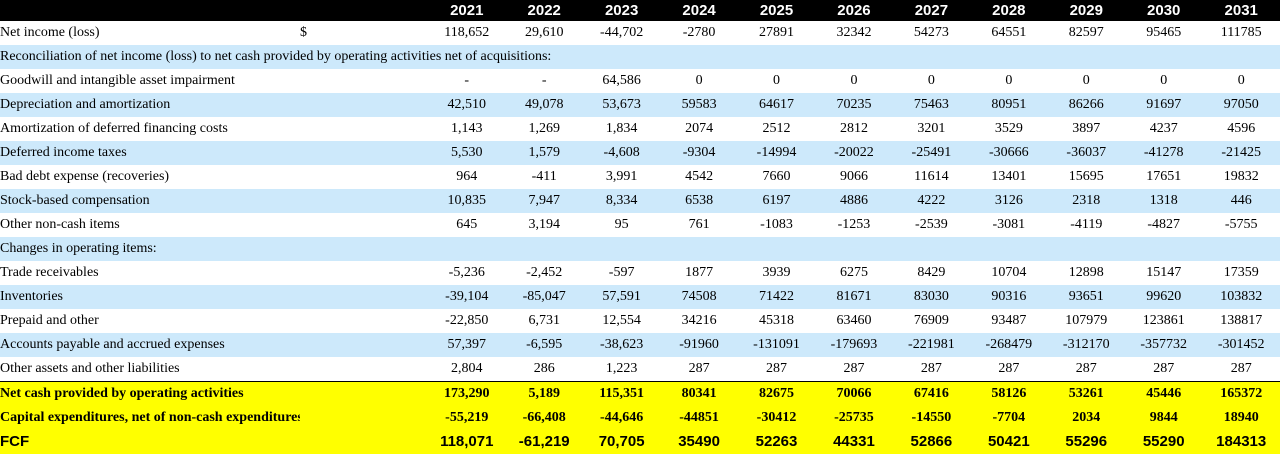 This screenshot has height=455, width=1280. Describe the element at coordinates (467, 225) in the screenshot. I see `cell-value: 645` at that location.